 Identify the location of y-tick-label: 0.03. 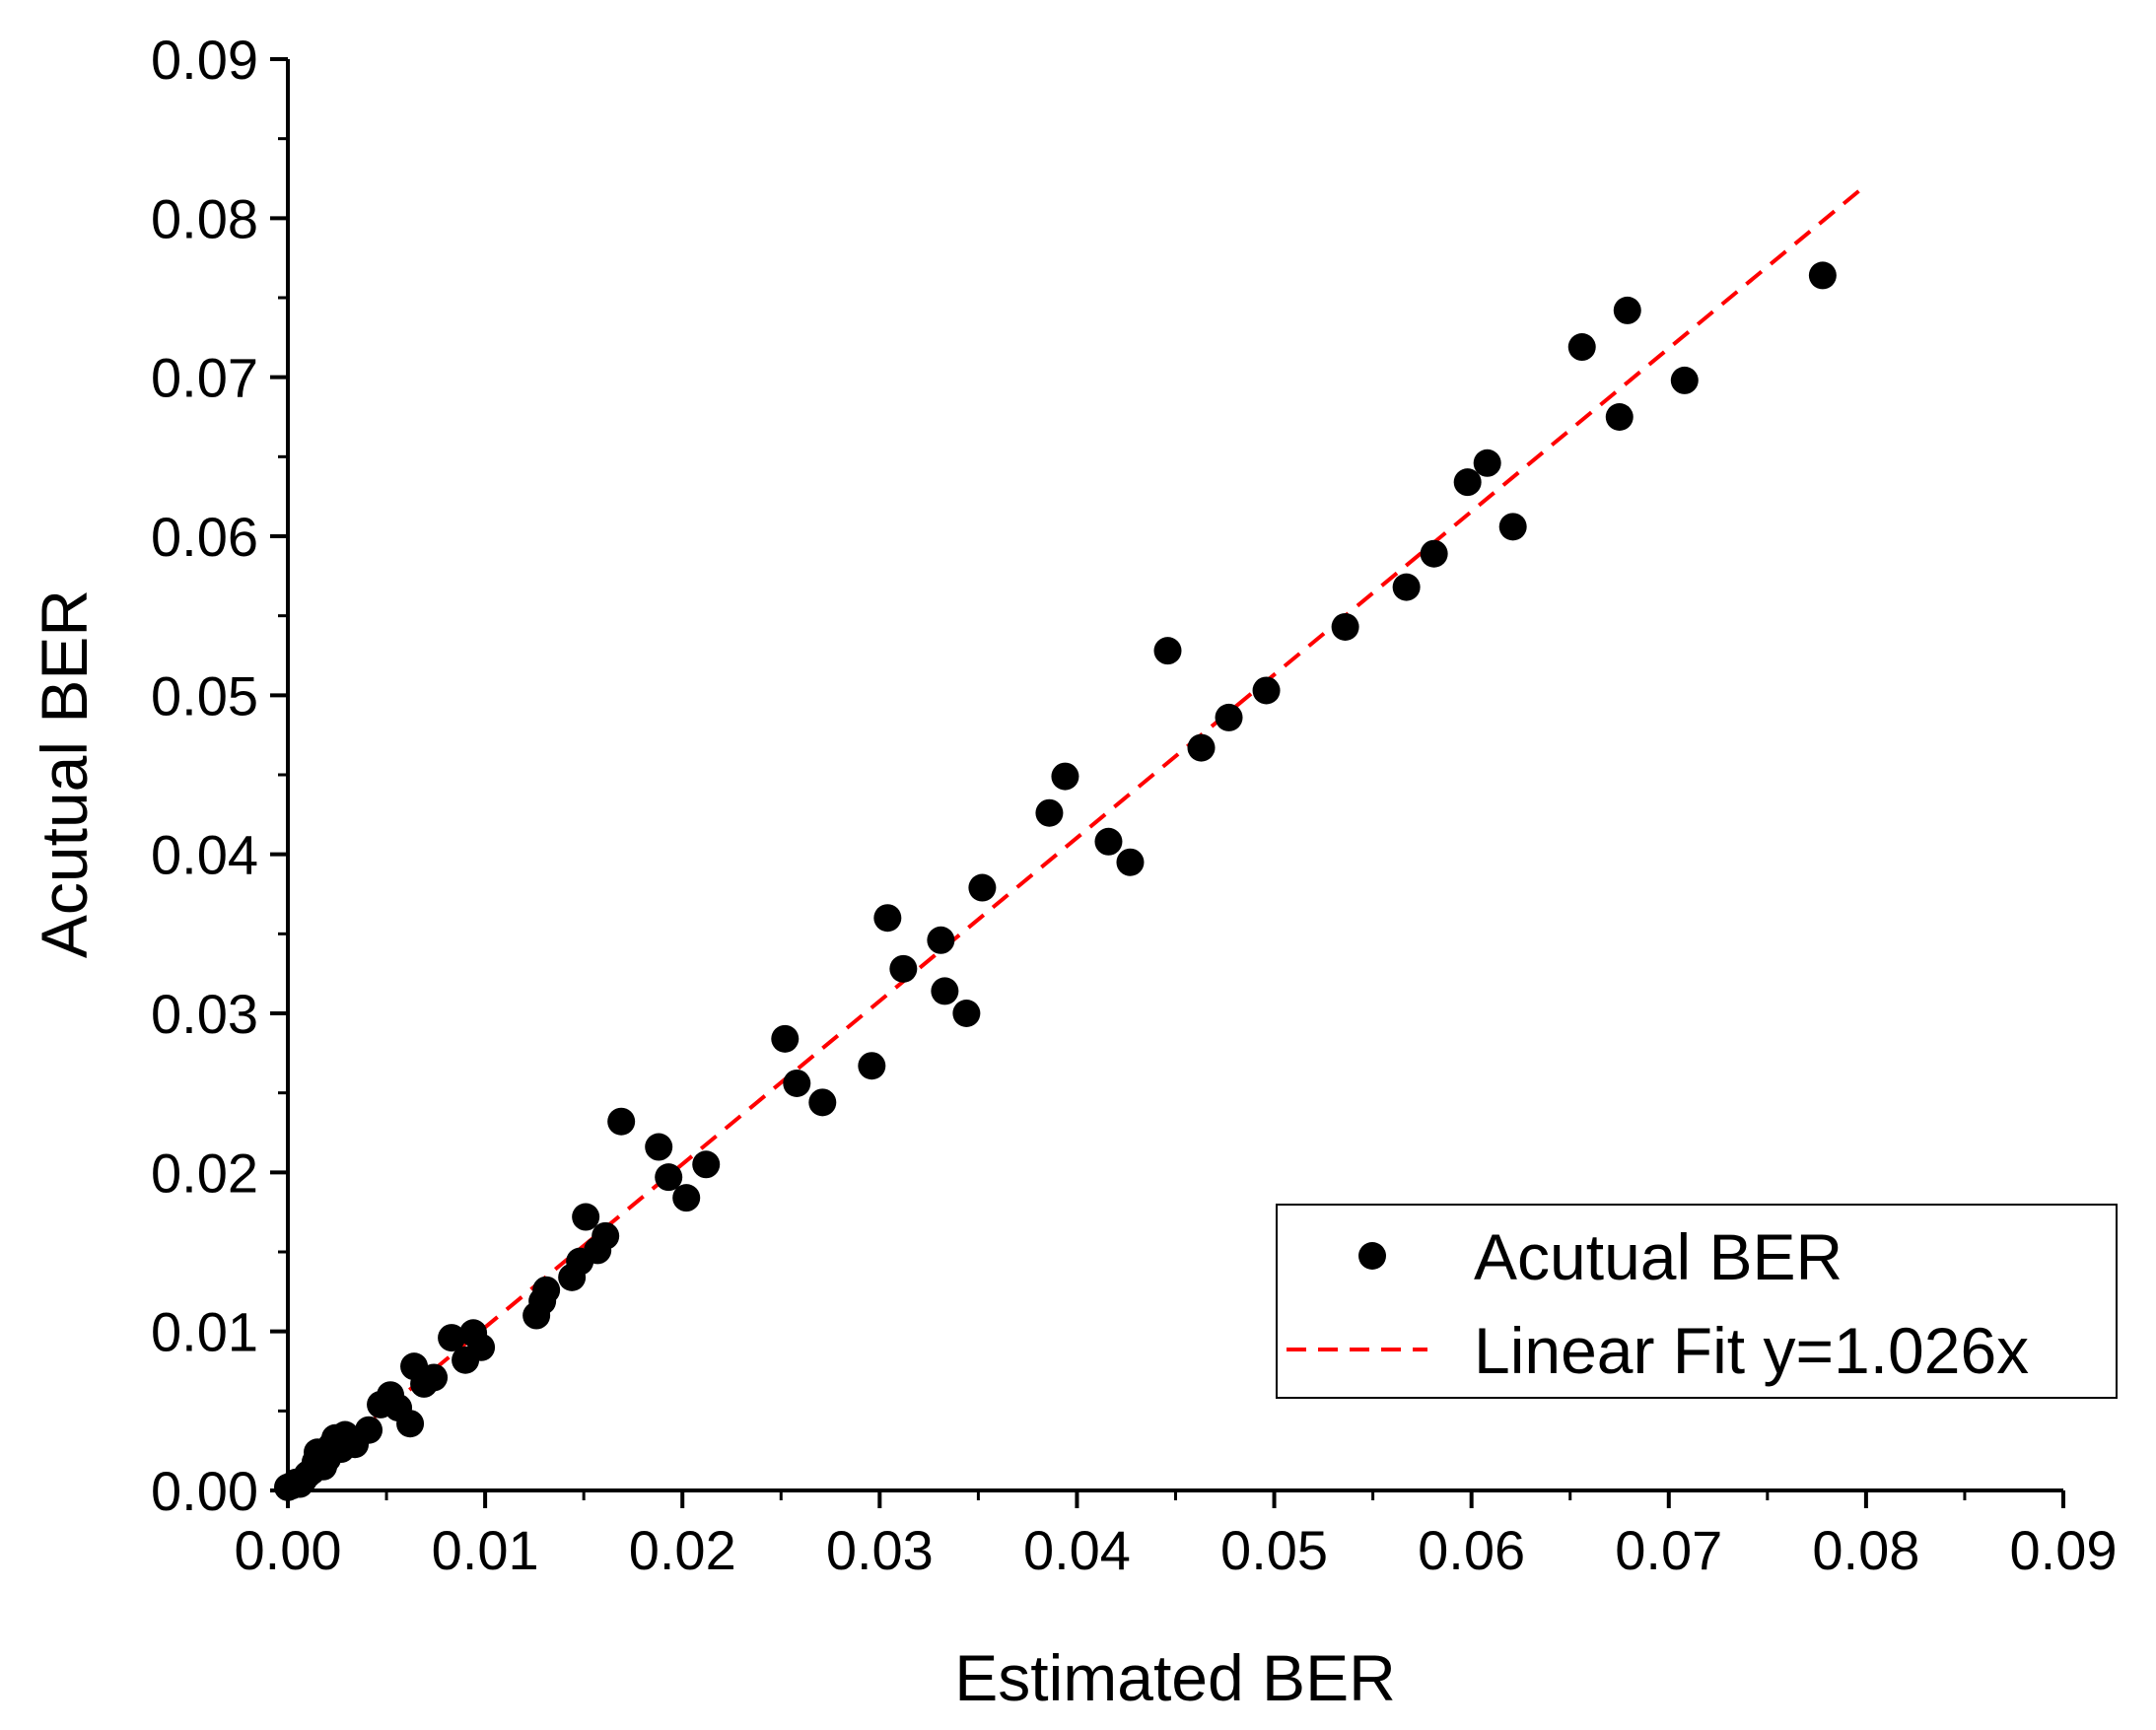
(204, 1014).